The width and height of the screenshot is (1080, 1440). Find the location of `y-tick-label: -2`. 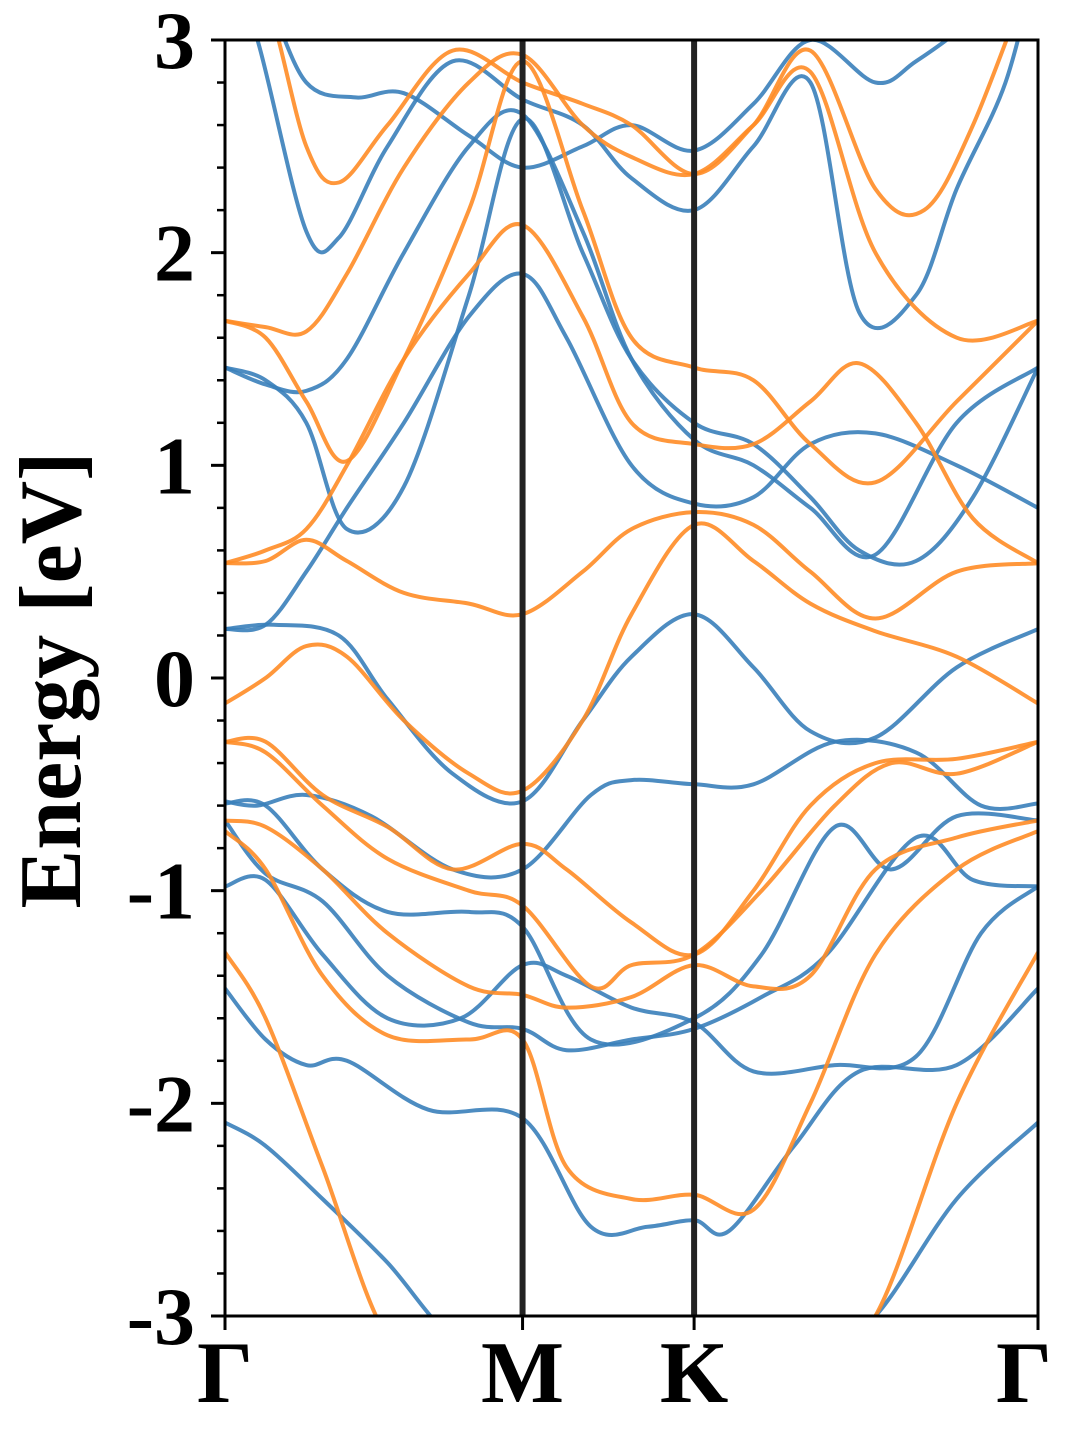

y-tick-label: -2 is located at coordinates (161, 1103).